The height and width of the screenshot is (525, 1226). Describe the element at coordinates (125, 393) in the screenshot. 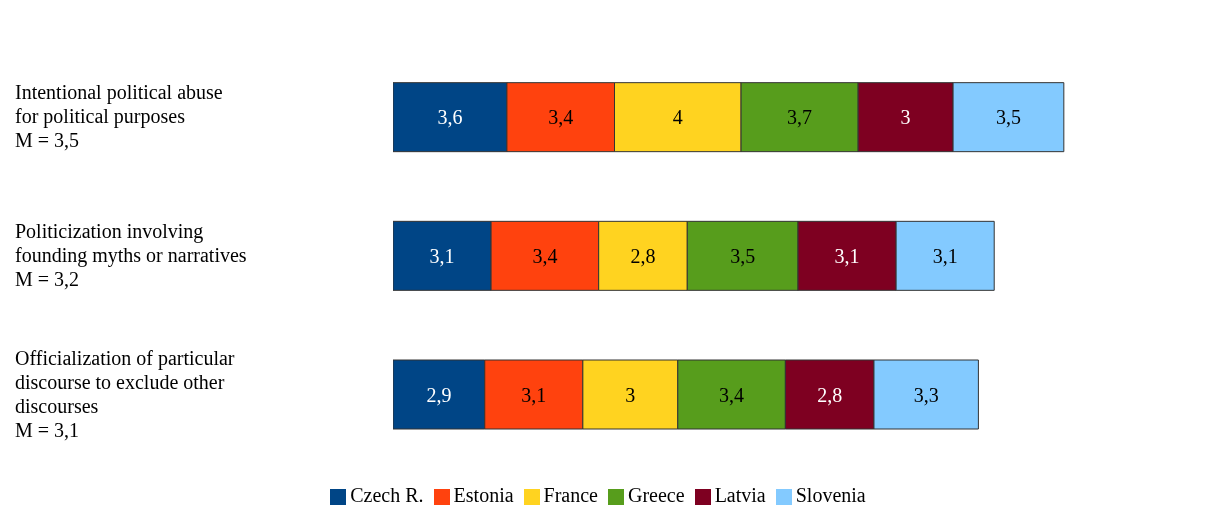

I see `y-tick-label: Officialization of particular discourse to exclude other discourses M = 3,1` at that location.